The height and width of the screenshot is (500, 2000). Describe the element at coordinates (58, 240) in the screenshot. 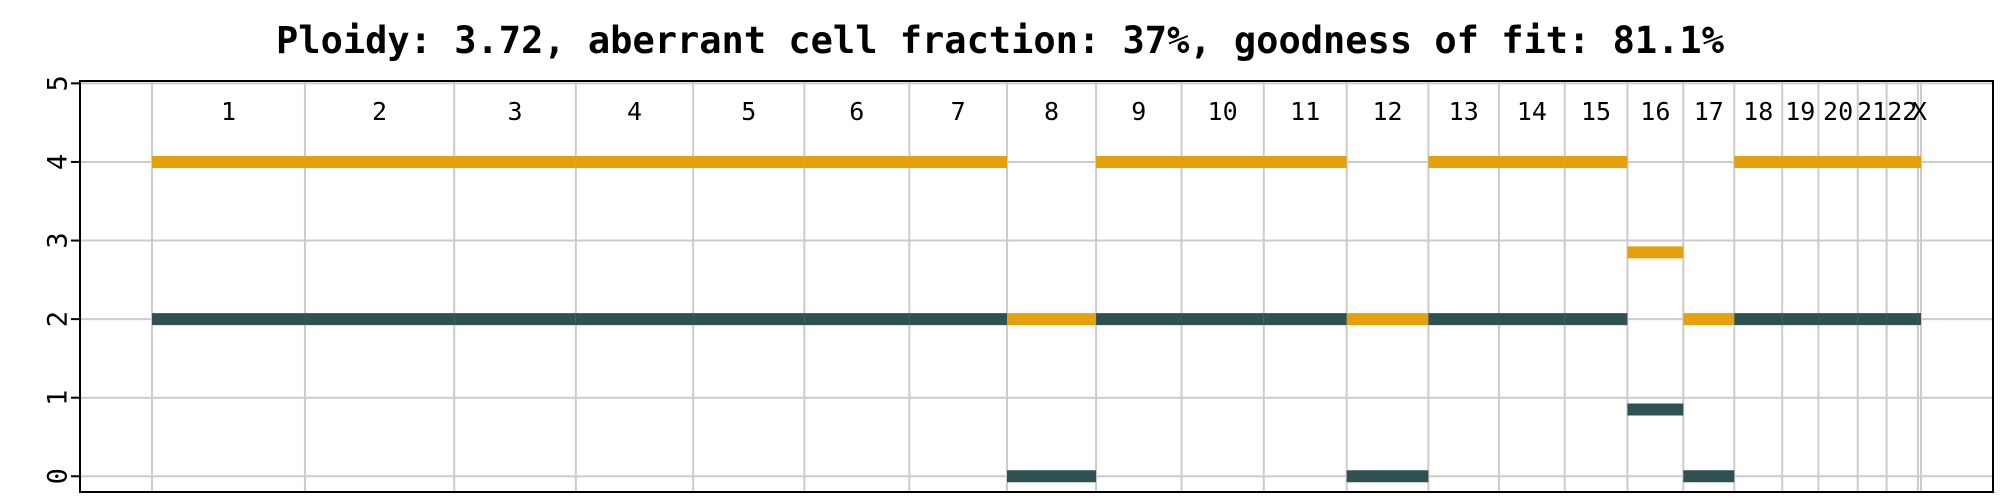

I see `y-tick-label: 3` at that location.